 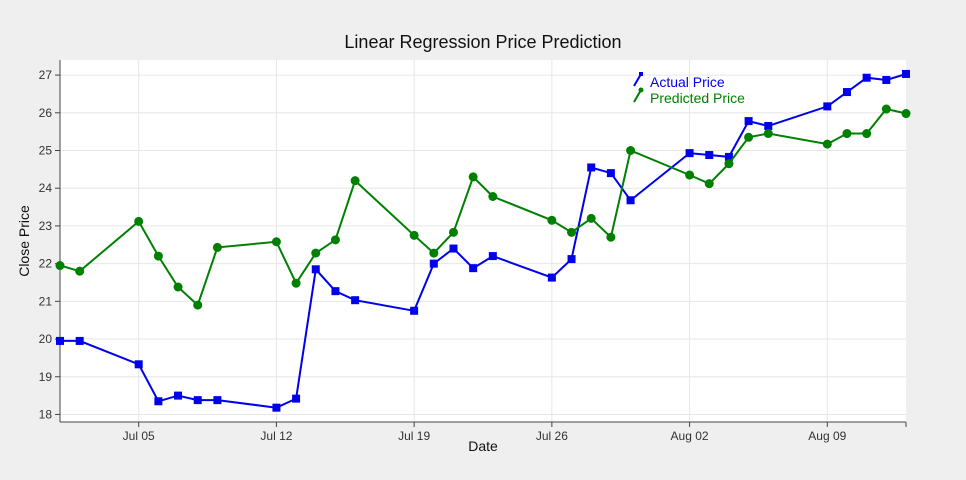 I want to click on x-tick-label: Jul 26, so click(x=552, y=436).